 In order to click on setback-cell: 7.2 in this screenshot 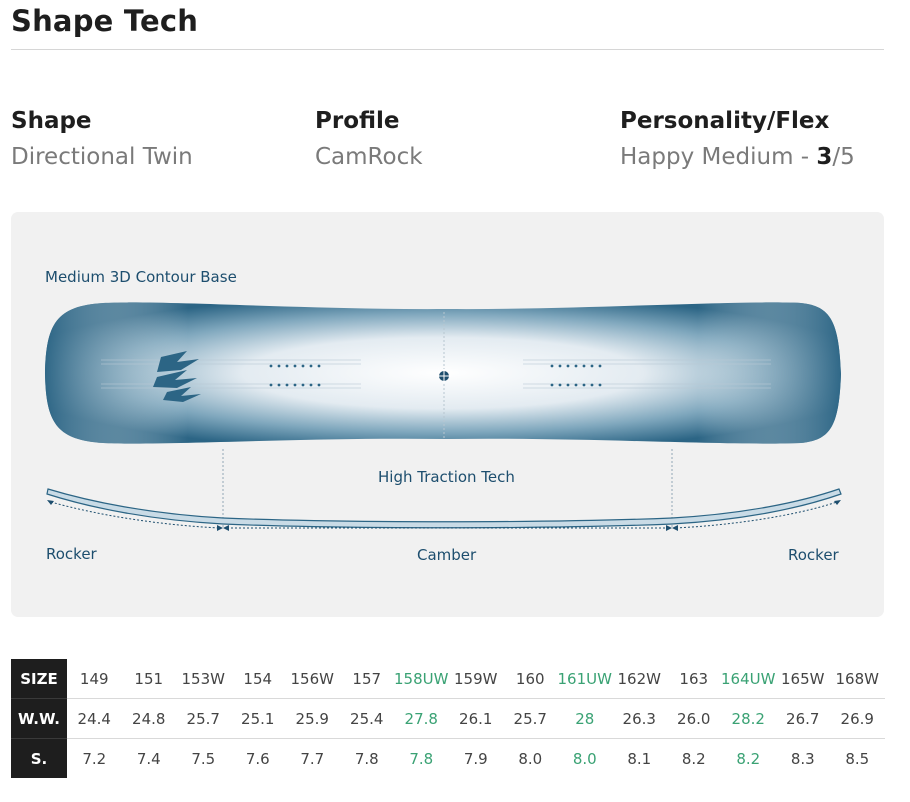, I will do `click(94, 758)`.